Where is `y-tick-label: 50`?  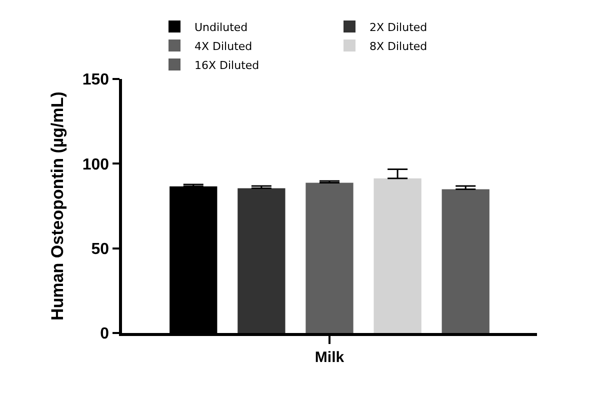
y-tick-label: 50 is located at coordinates (100, 249).